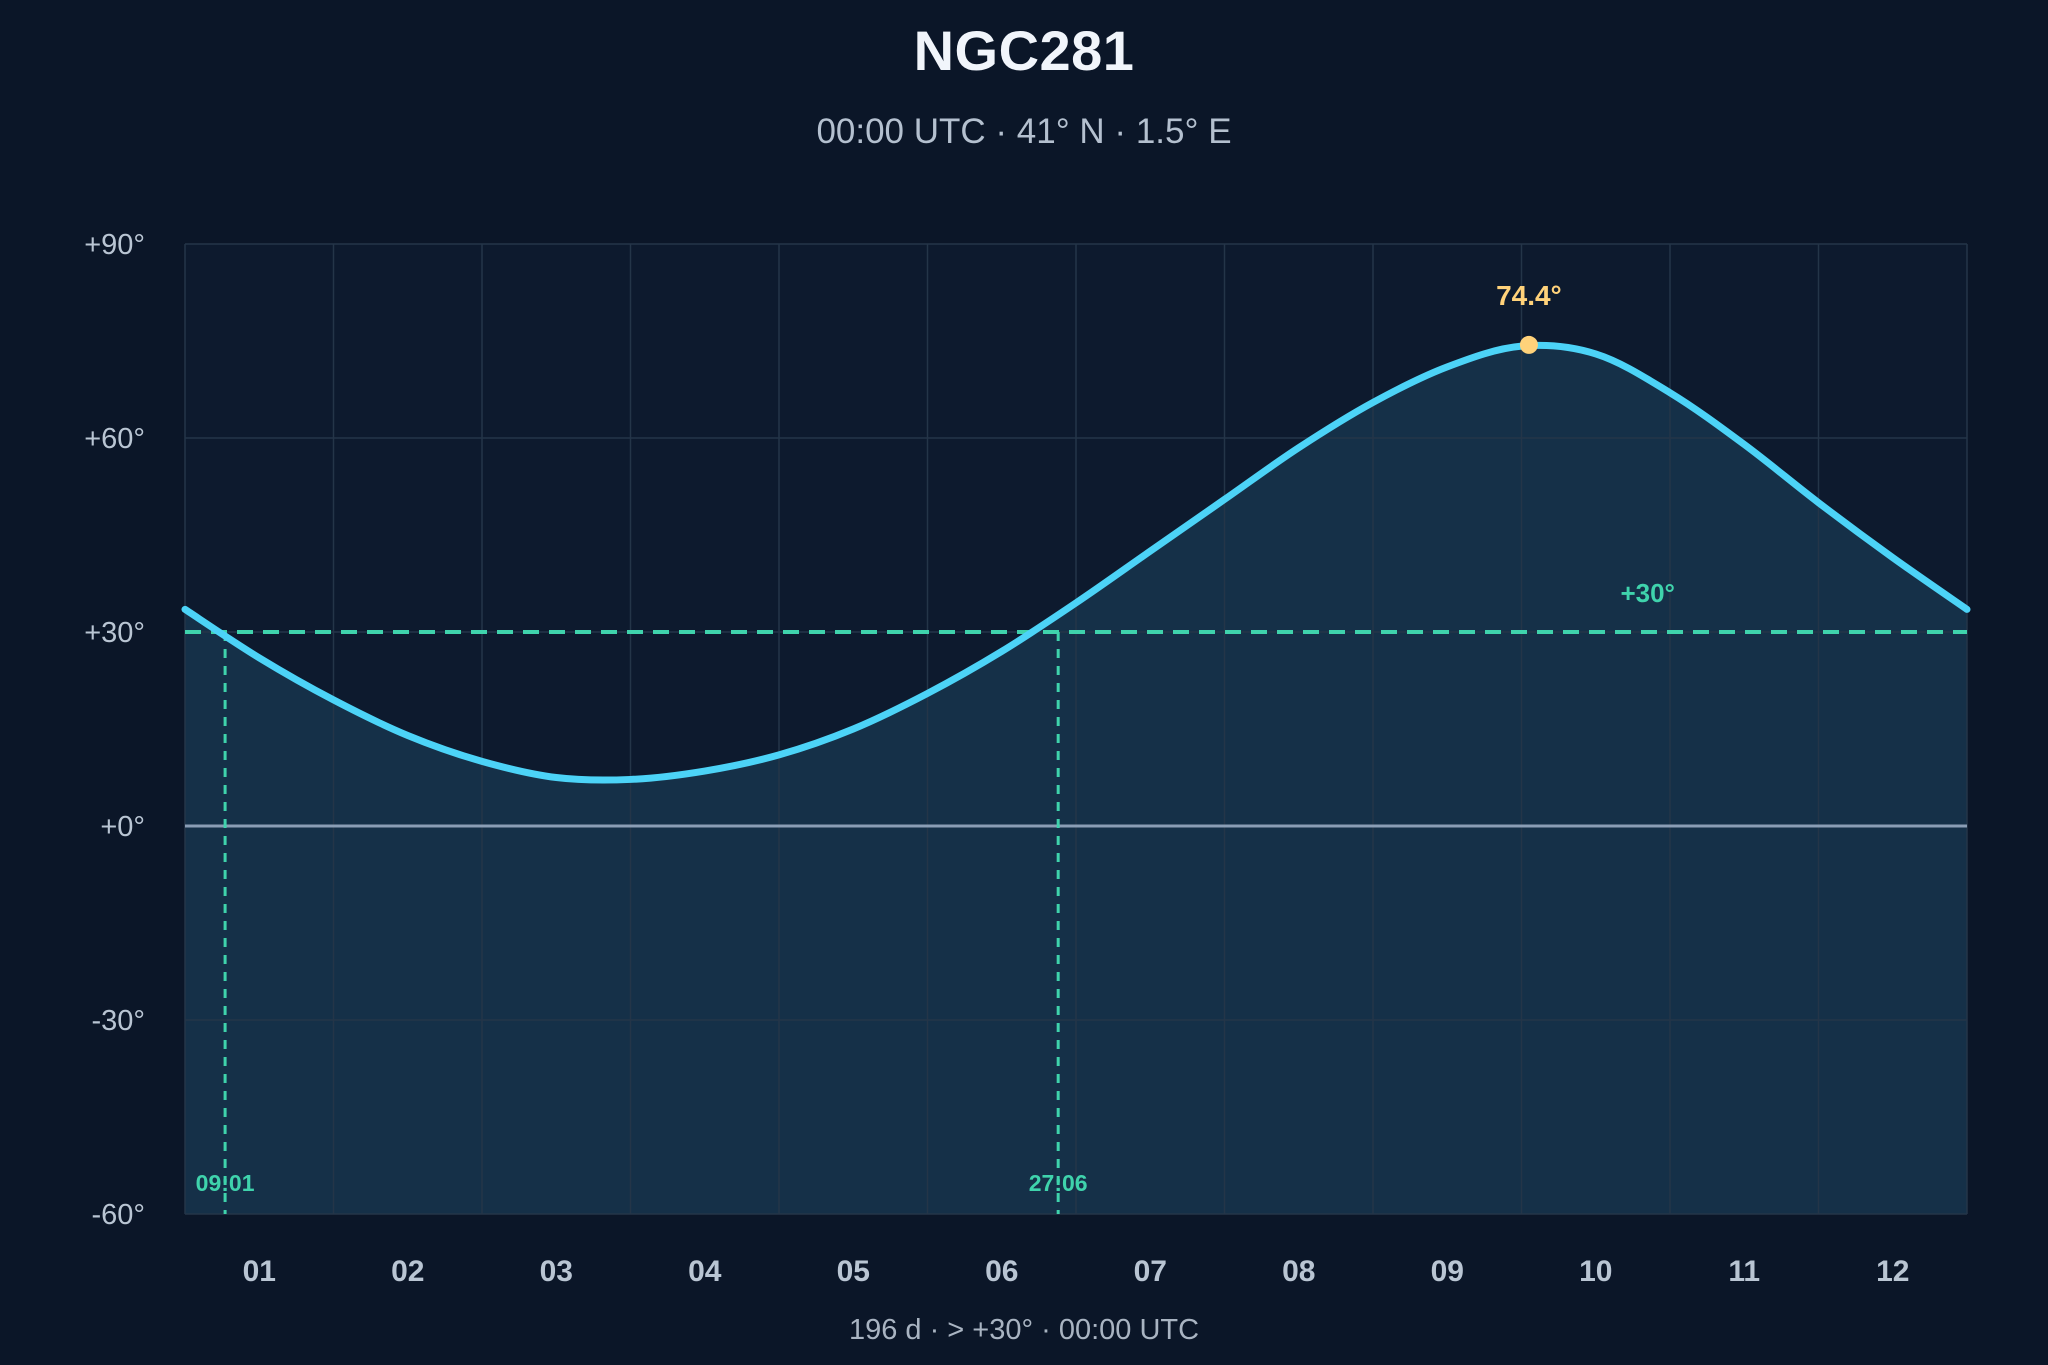  Describe the element at coordinates (1024, 1330) in the screenshot. I see `chart-footer: 196 d · > +30° · 00:00 UTC` at that location.